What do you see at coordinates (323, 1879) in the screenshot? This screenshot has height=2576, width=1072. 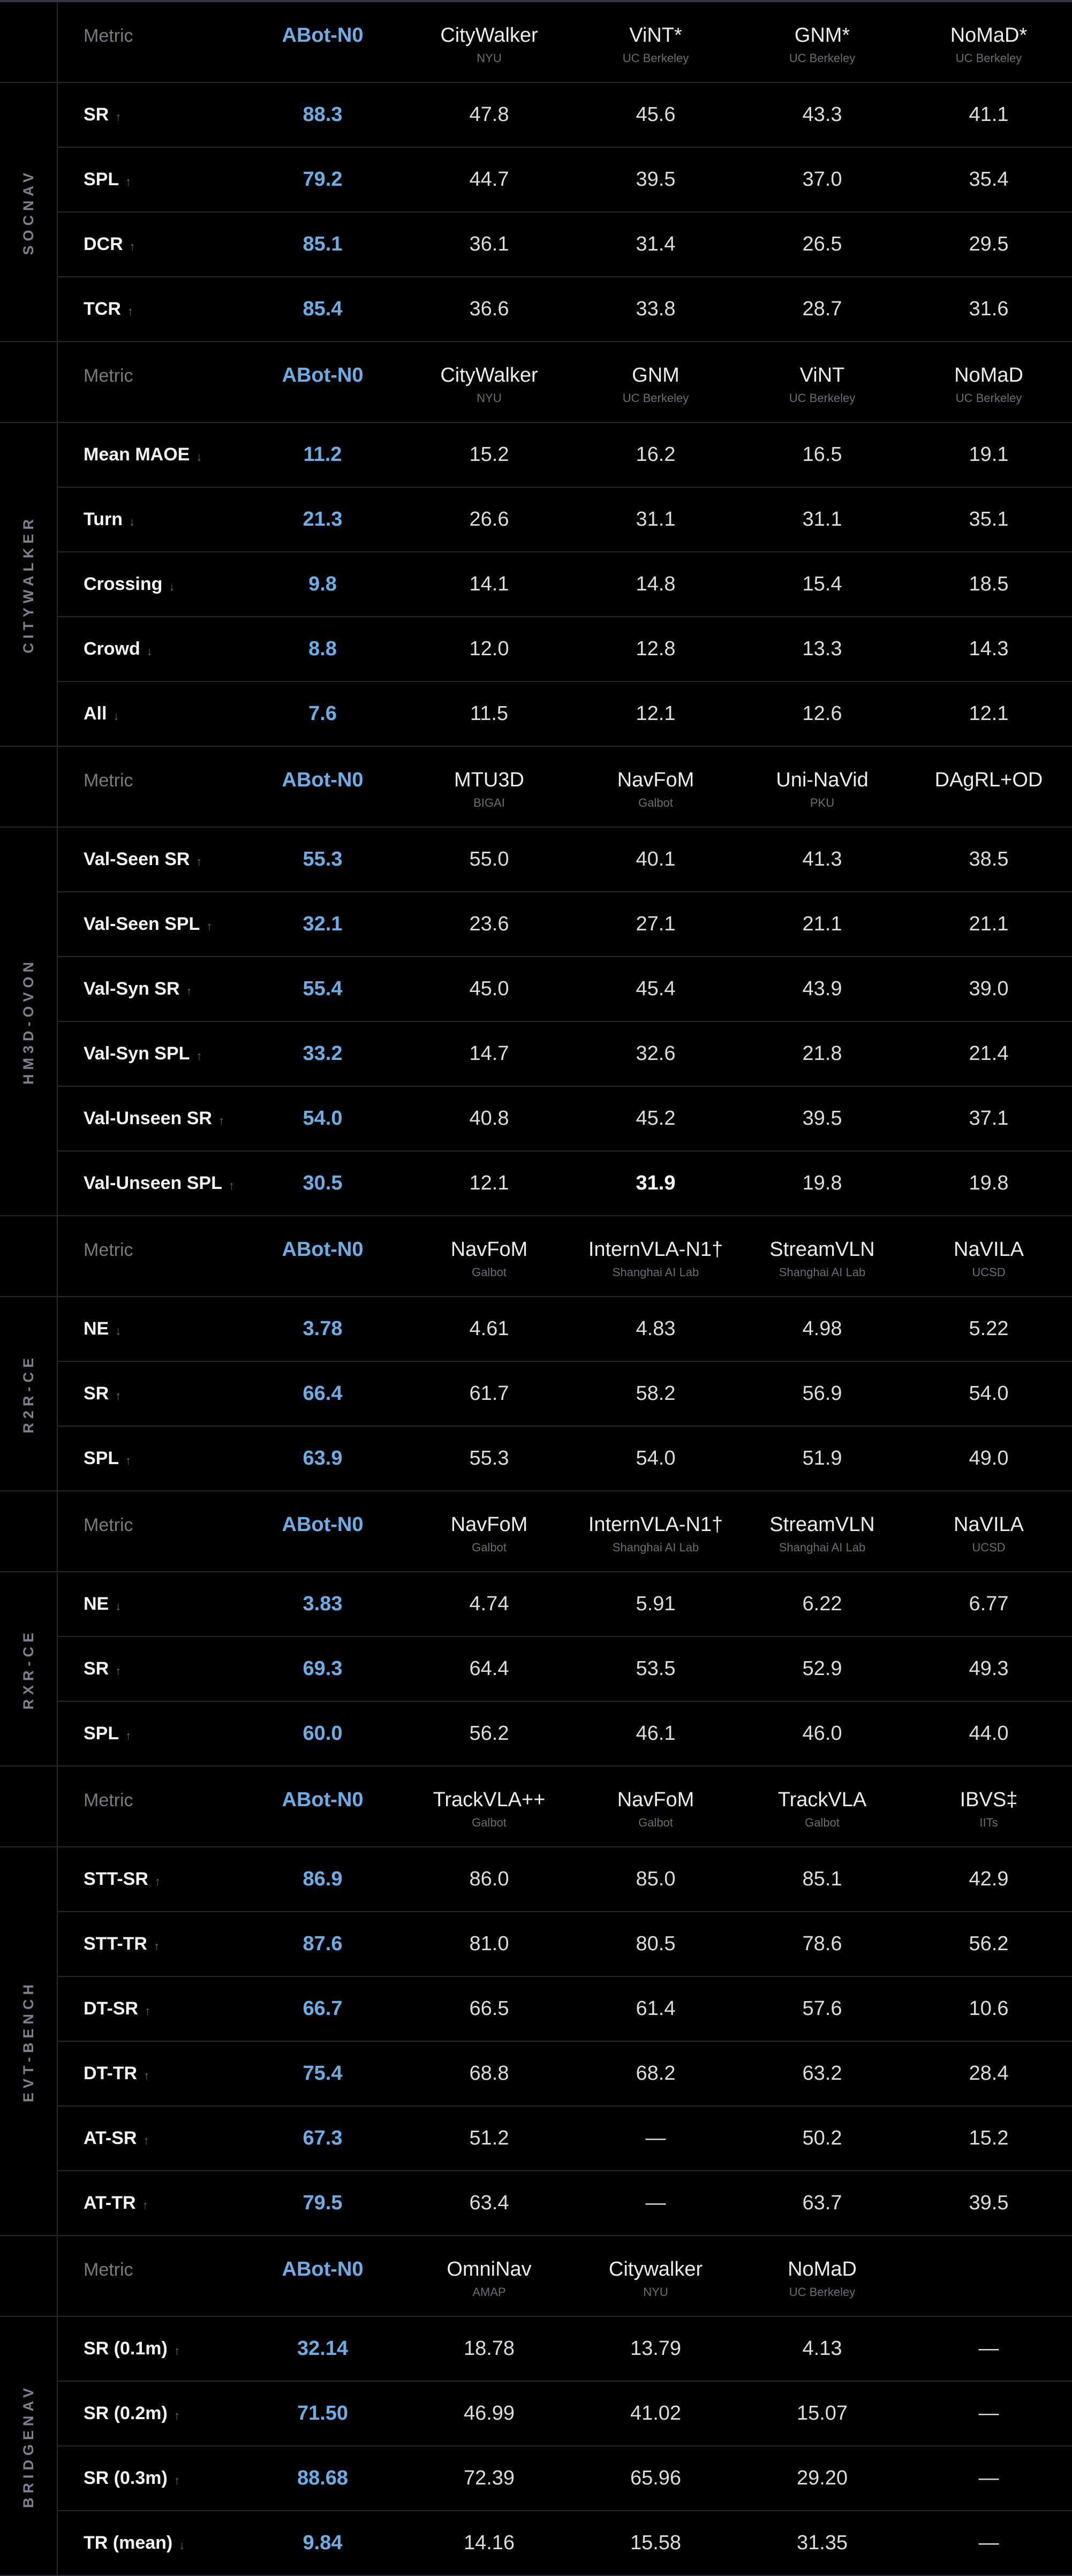 I see `abot-value-cell: 86.9` at bounding box center [323, 1879].